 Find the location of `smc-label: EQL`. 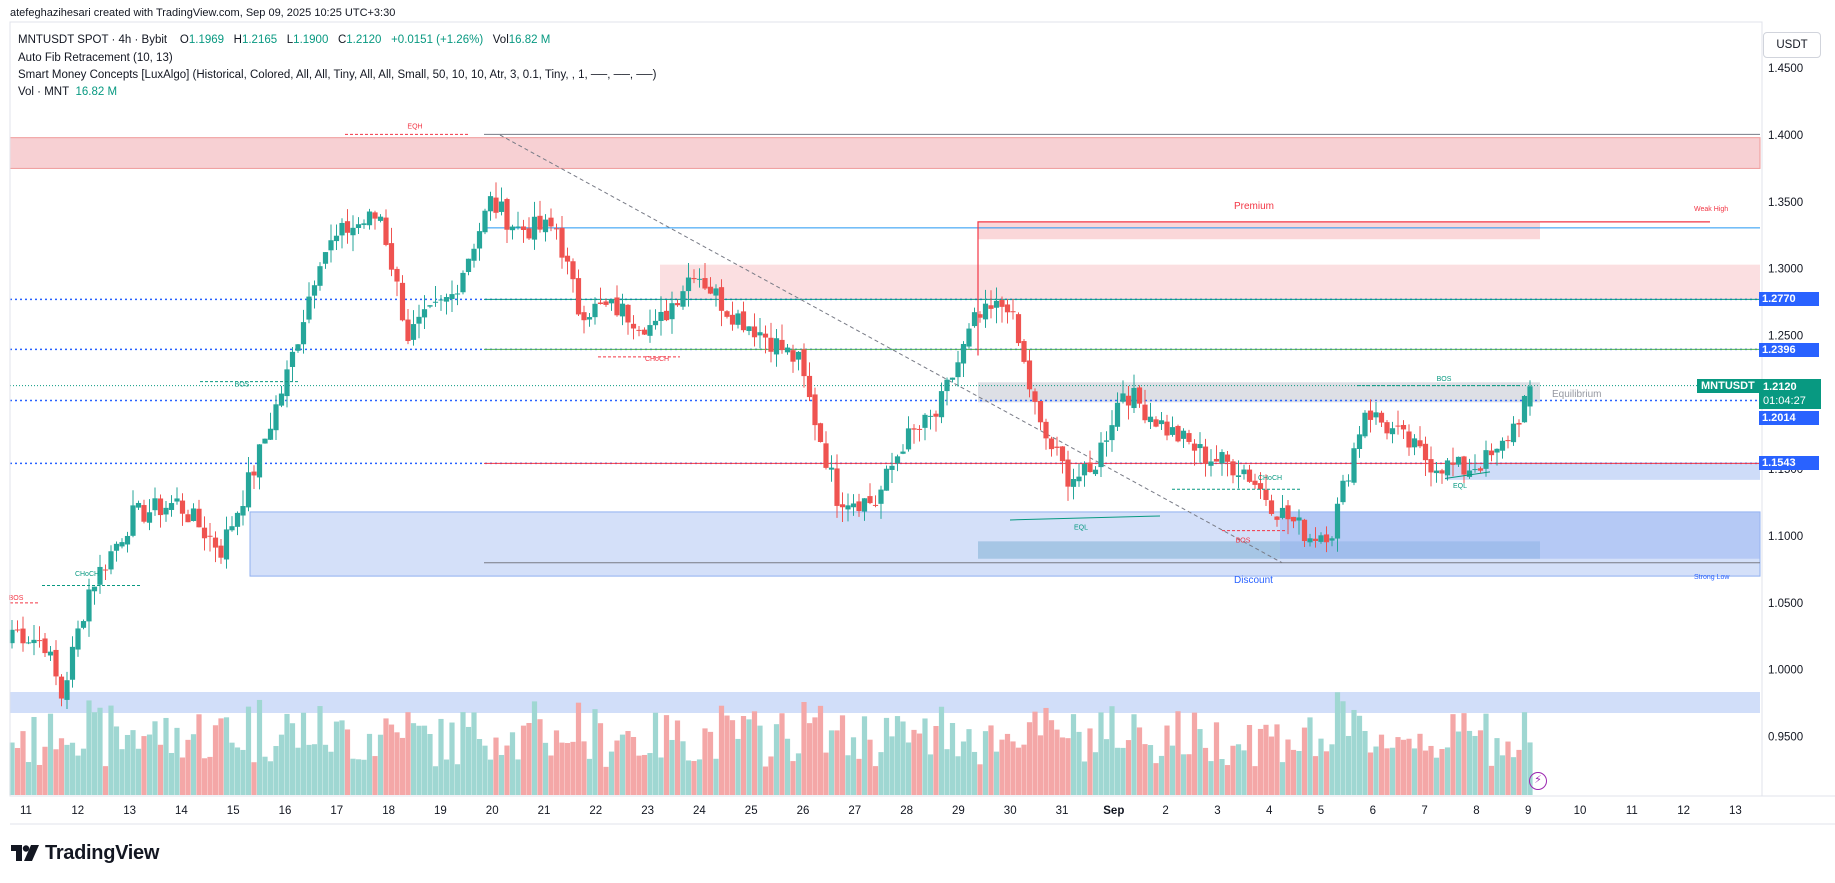

smc-label: EQL is located at coordinates (1460, 486).